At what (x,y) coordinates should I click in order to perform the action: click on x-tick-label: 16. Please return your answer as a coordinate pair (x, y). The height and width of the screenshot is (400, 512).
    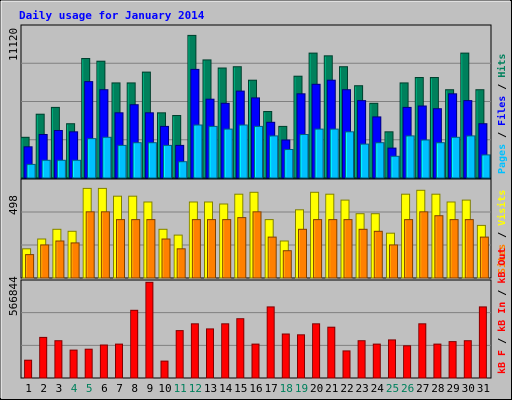
    Looking at the image, I should click on (255, 388).